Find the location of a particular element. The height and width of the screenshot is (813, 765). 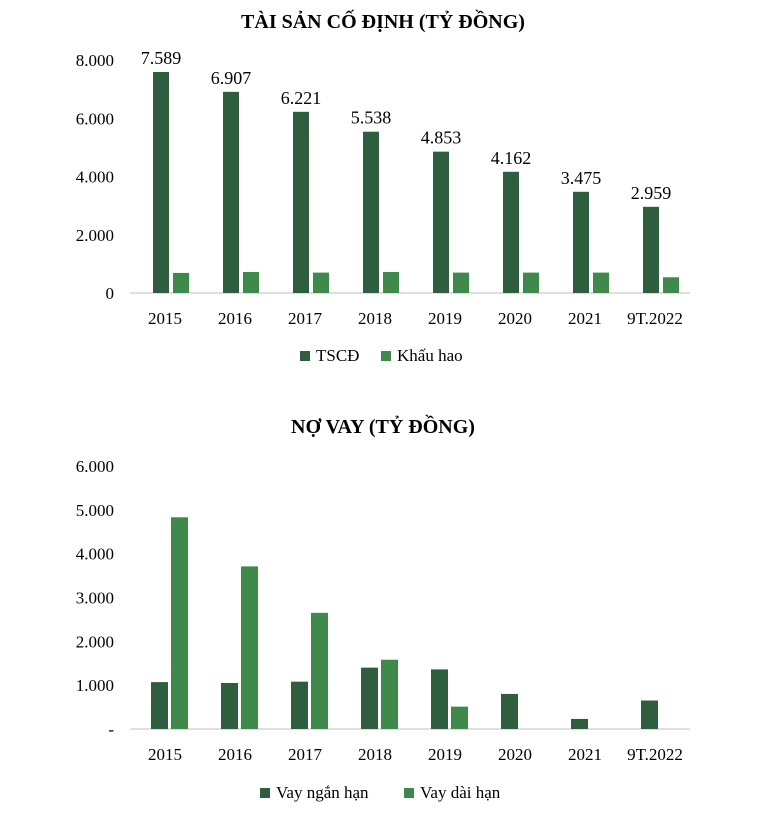

bar-tscđ-2019 is located at coordinates (441, 222).